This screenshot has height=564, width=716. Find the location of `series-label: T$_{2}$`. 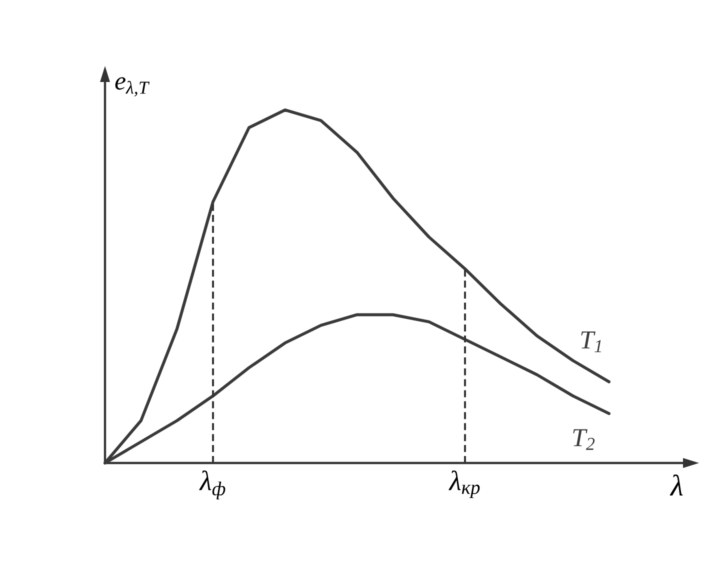

series-label: T$_{2}$ is located at coordinates (584, 439).